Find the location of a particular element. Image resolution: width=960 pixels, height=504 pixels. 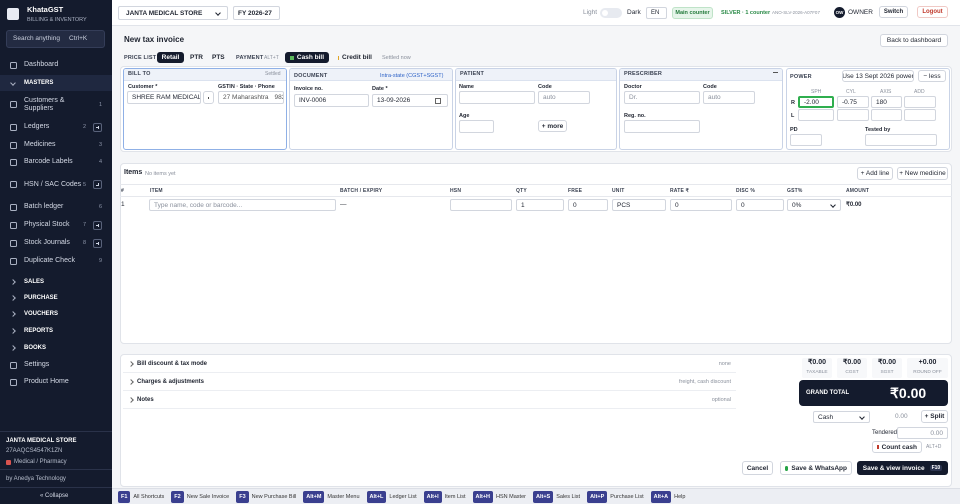

patient-code-input: auto is located at coordinates (564, 97).